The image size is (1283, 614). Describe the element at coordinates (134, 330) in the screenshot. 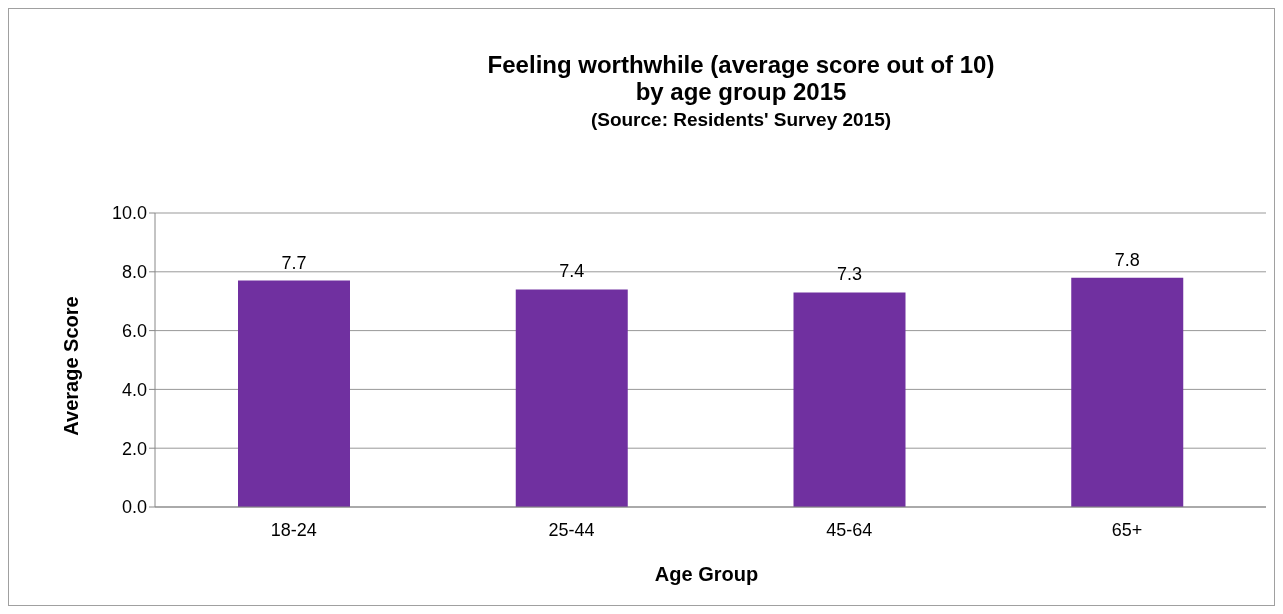

I see `y-tick-label: 6.0` at that location.